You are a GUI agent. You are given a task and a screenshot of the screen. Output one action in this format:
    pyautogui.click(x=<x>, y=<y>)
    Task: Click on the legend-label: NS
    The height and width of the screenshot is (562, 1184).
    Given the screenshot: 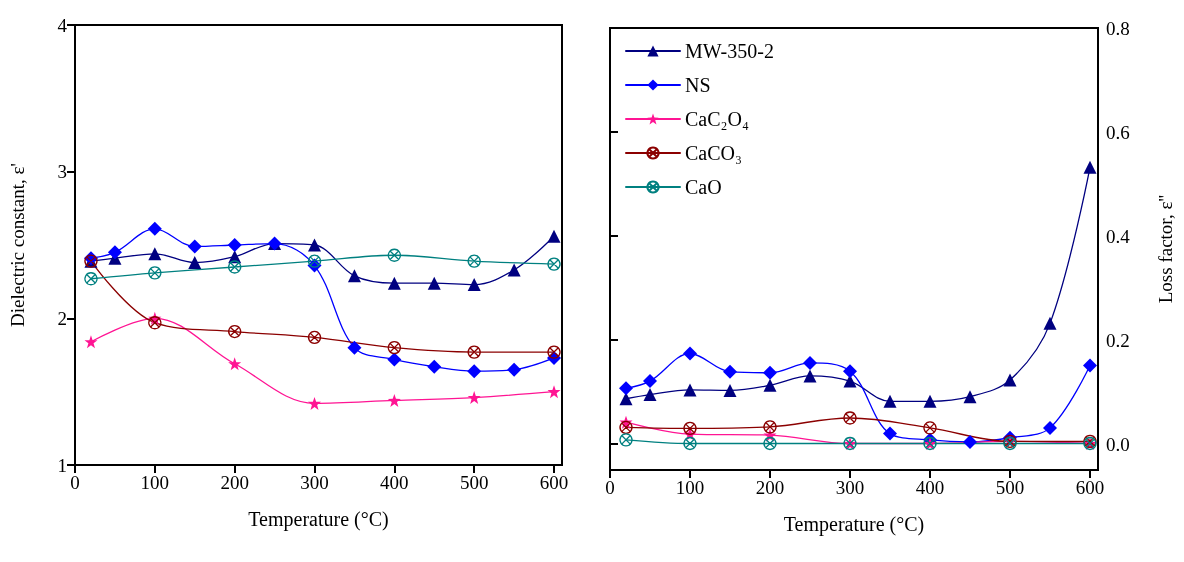 What is the action you would take?
    pyautogui.click(x=698, y=85)
    